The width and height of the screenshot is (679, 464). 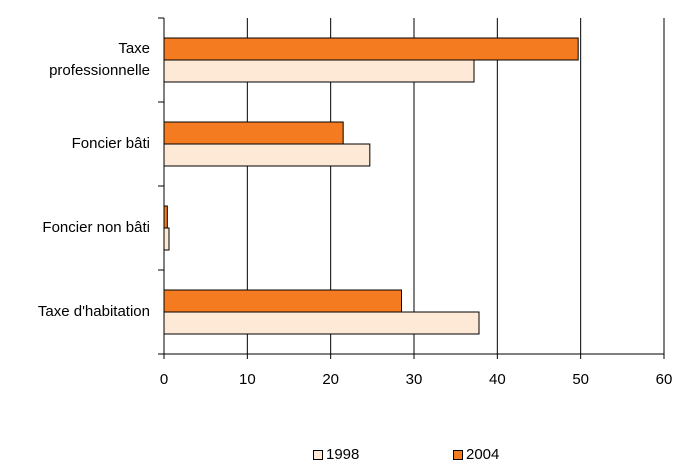 I want to click on x-tick-label-60: 60, so click(x=664, y=379).